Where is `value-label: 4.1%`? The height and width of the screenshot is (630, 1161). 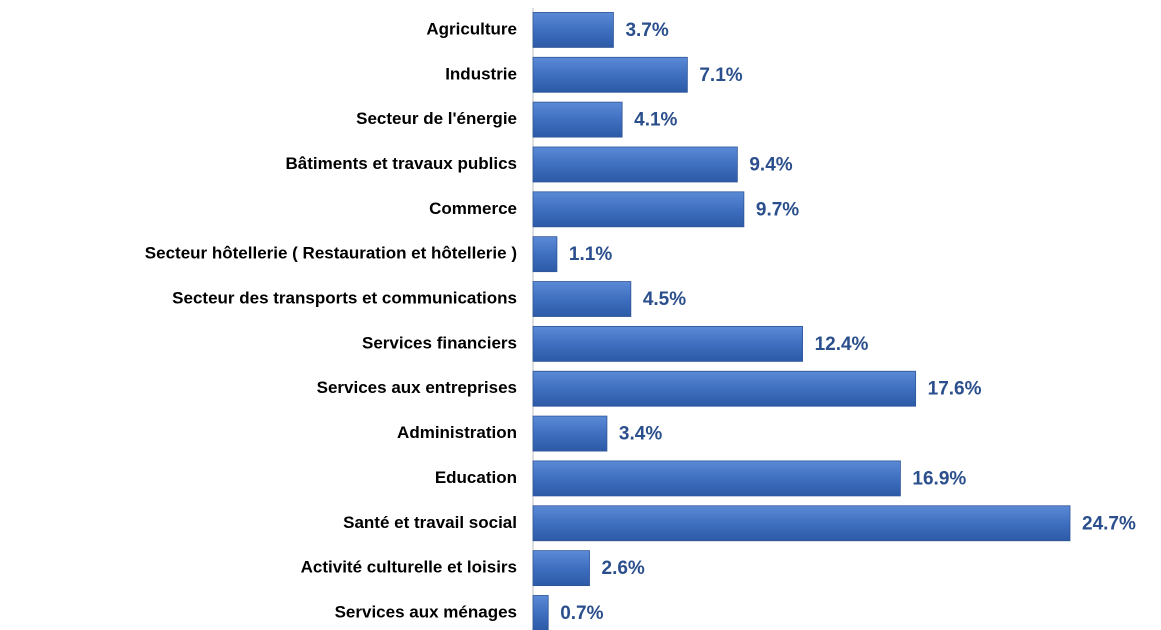 value-label: 4.1% is located at coordinates (655, 120).